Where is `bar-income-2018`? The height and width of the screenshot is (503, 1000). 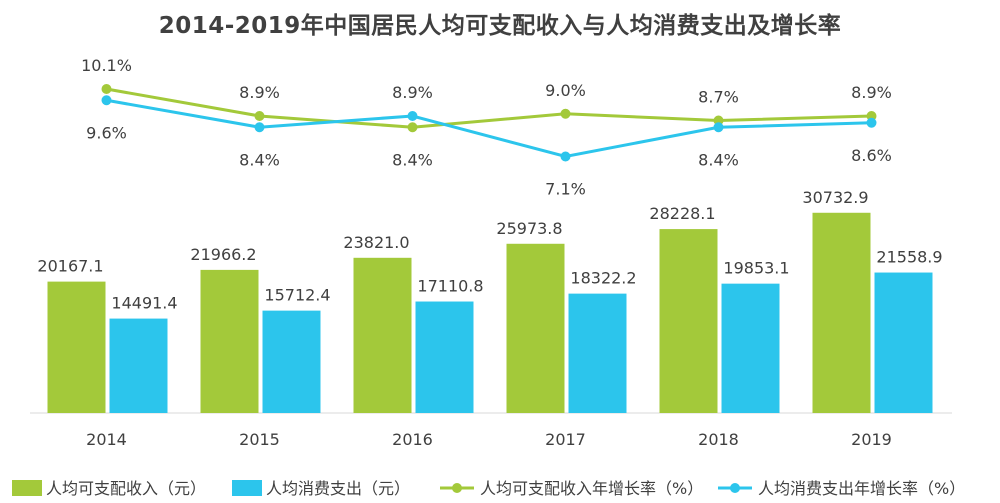 bar-income-2018 is located at coordinates (688, 321).